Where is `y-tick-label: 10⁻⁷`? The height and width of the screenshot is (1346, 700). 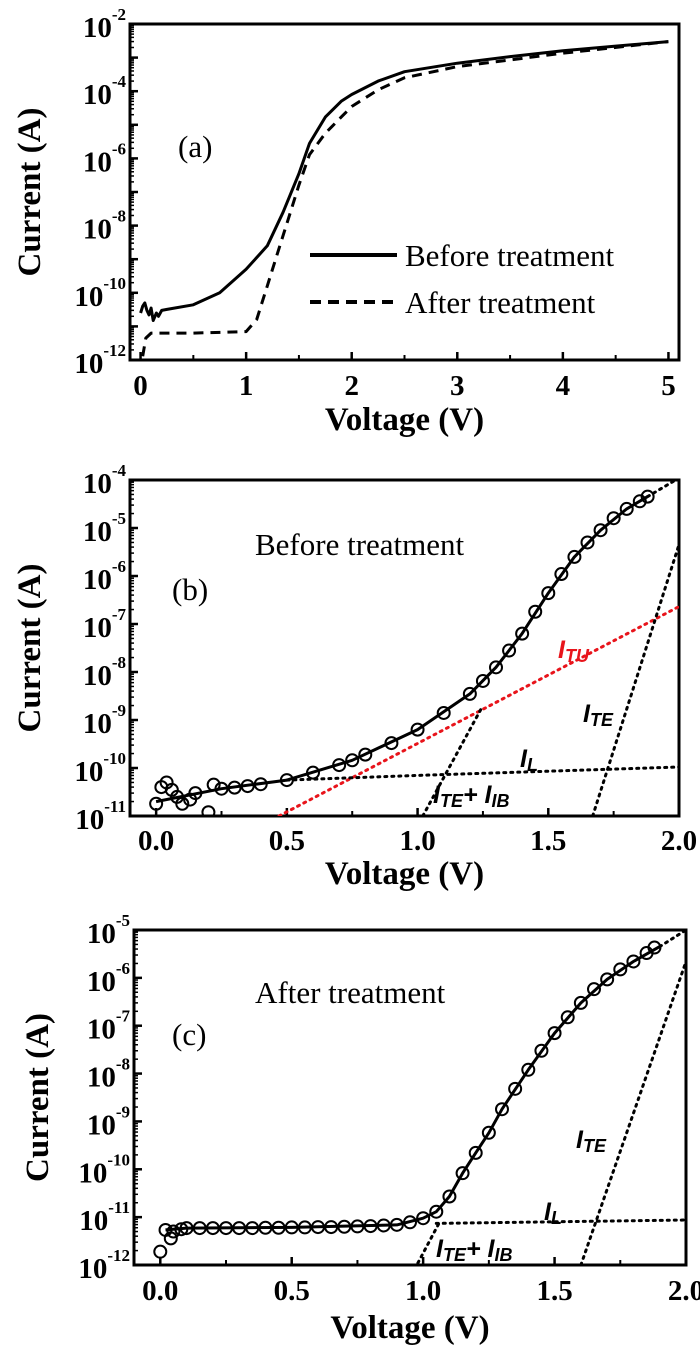
y-tick-label: 10⁻⁷ is located at coordinates (109, 1026).